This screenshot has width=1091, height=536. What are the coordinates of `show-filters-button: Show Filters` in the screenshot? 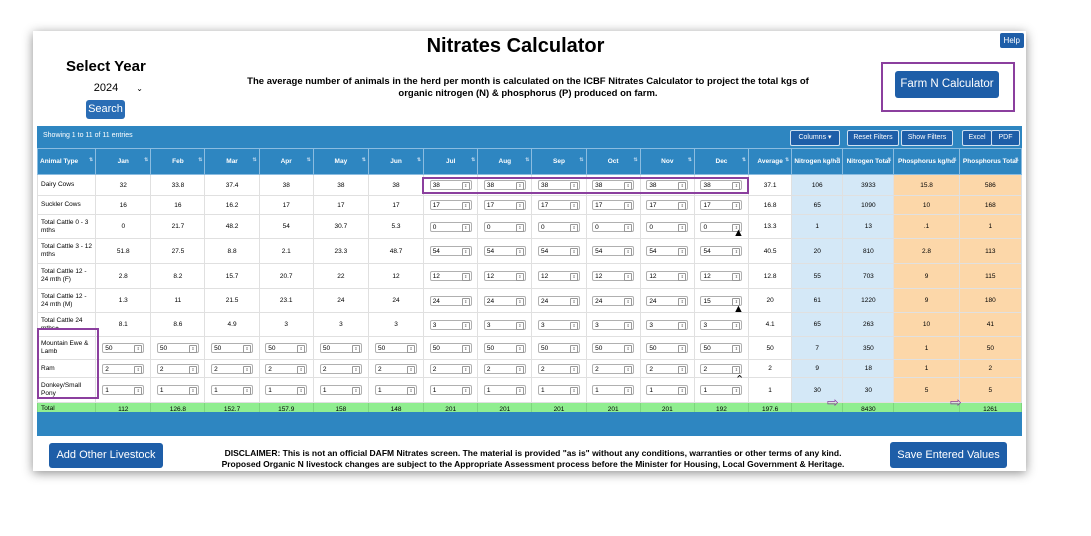 It's located at (927, 138).